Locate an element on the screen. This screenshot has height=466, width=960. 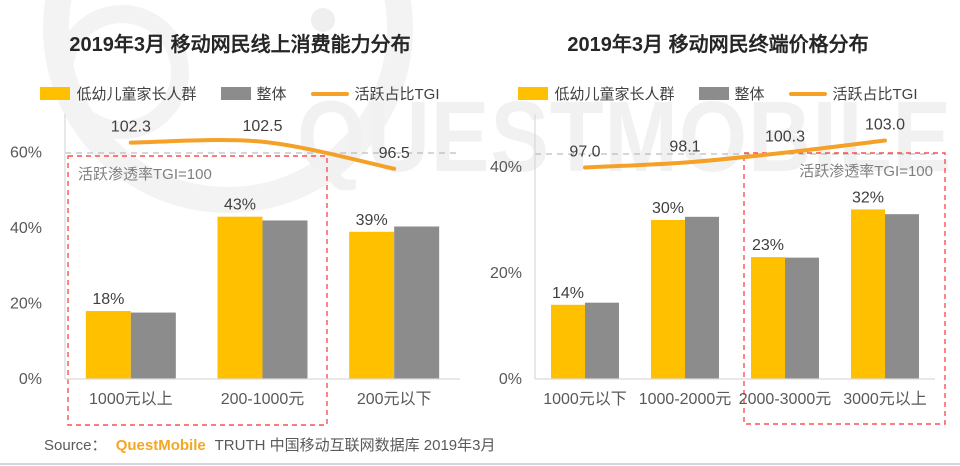
tgi-value-label: 102.5 is located at coordinates (262, 126).